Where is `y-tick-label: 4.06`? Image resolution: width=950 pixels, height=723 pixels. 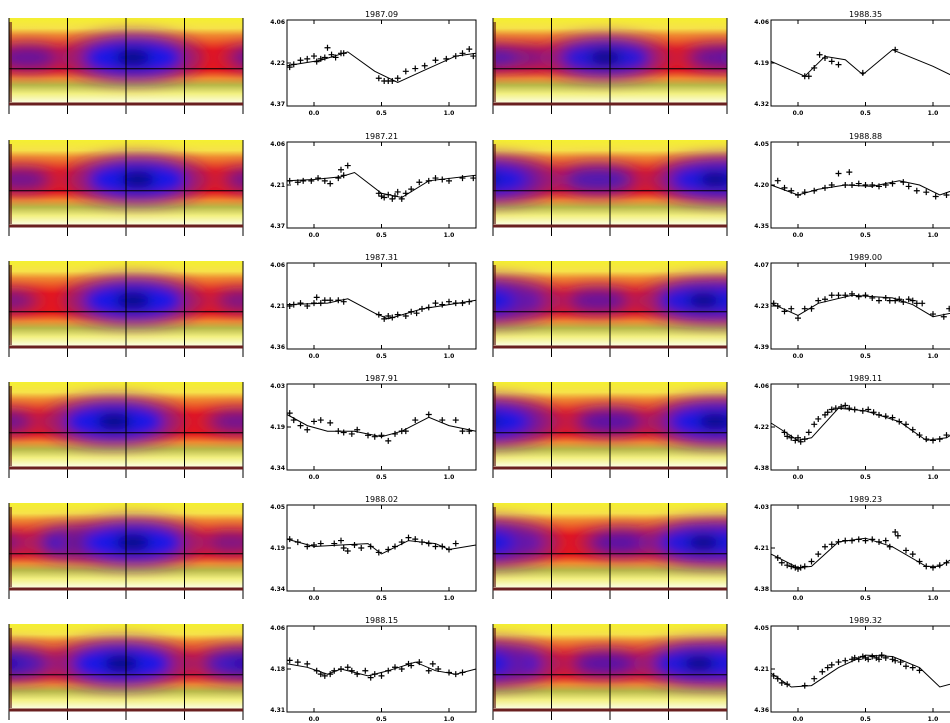
y-tick-label: 4.06 is located at coordinates (277, 265).